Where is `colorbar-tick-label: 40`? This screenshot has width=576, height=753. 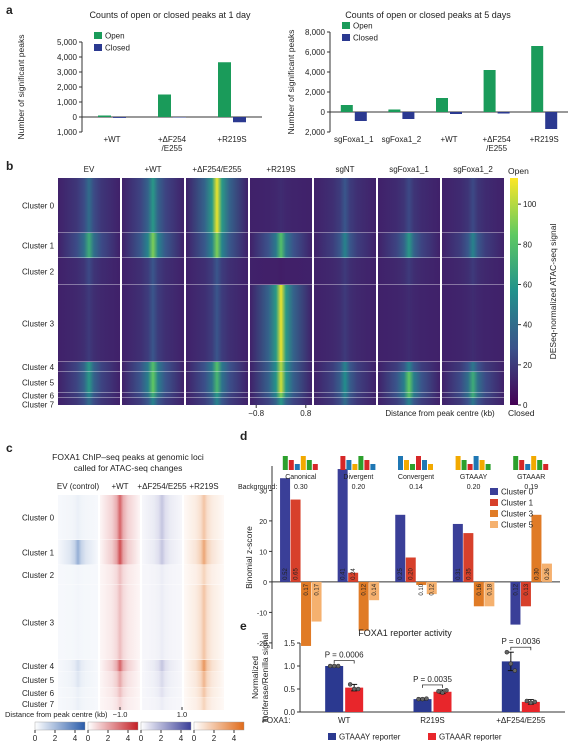
colorbar-tick-label: 40 is located at coordinates (527, 325).